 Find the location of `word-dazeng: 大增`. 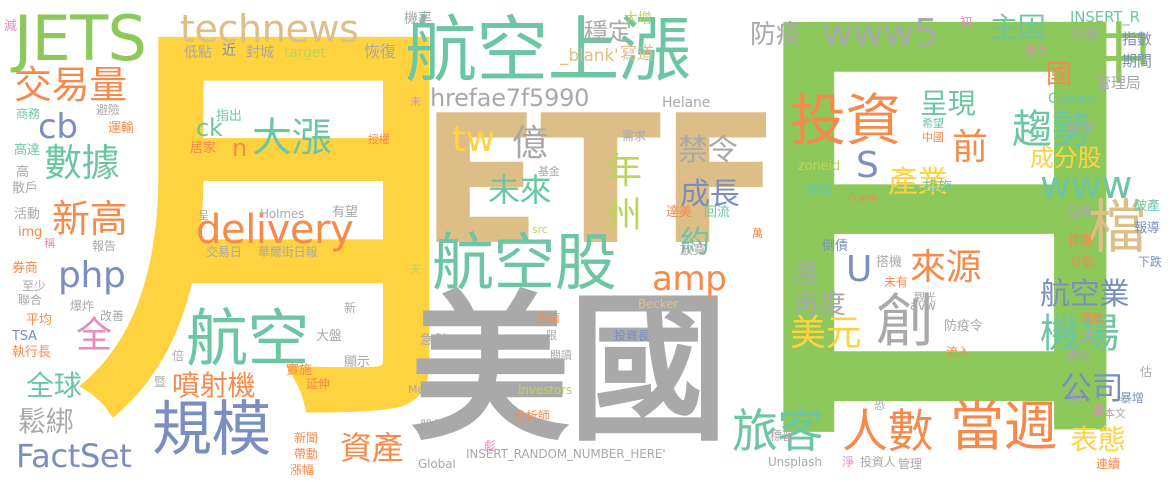

word-dazeng: 大增 is located at coordinates (638, 19).